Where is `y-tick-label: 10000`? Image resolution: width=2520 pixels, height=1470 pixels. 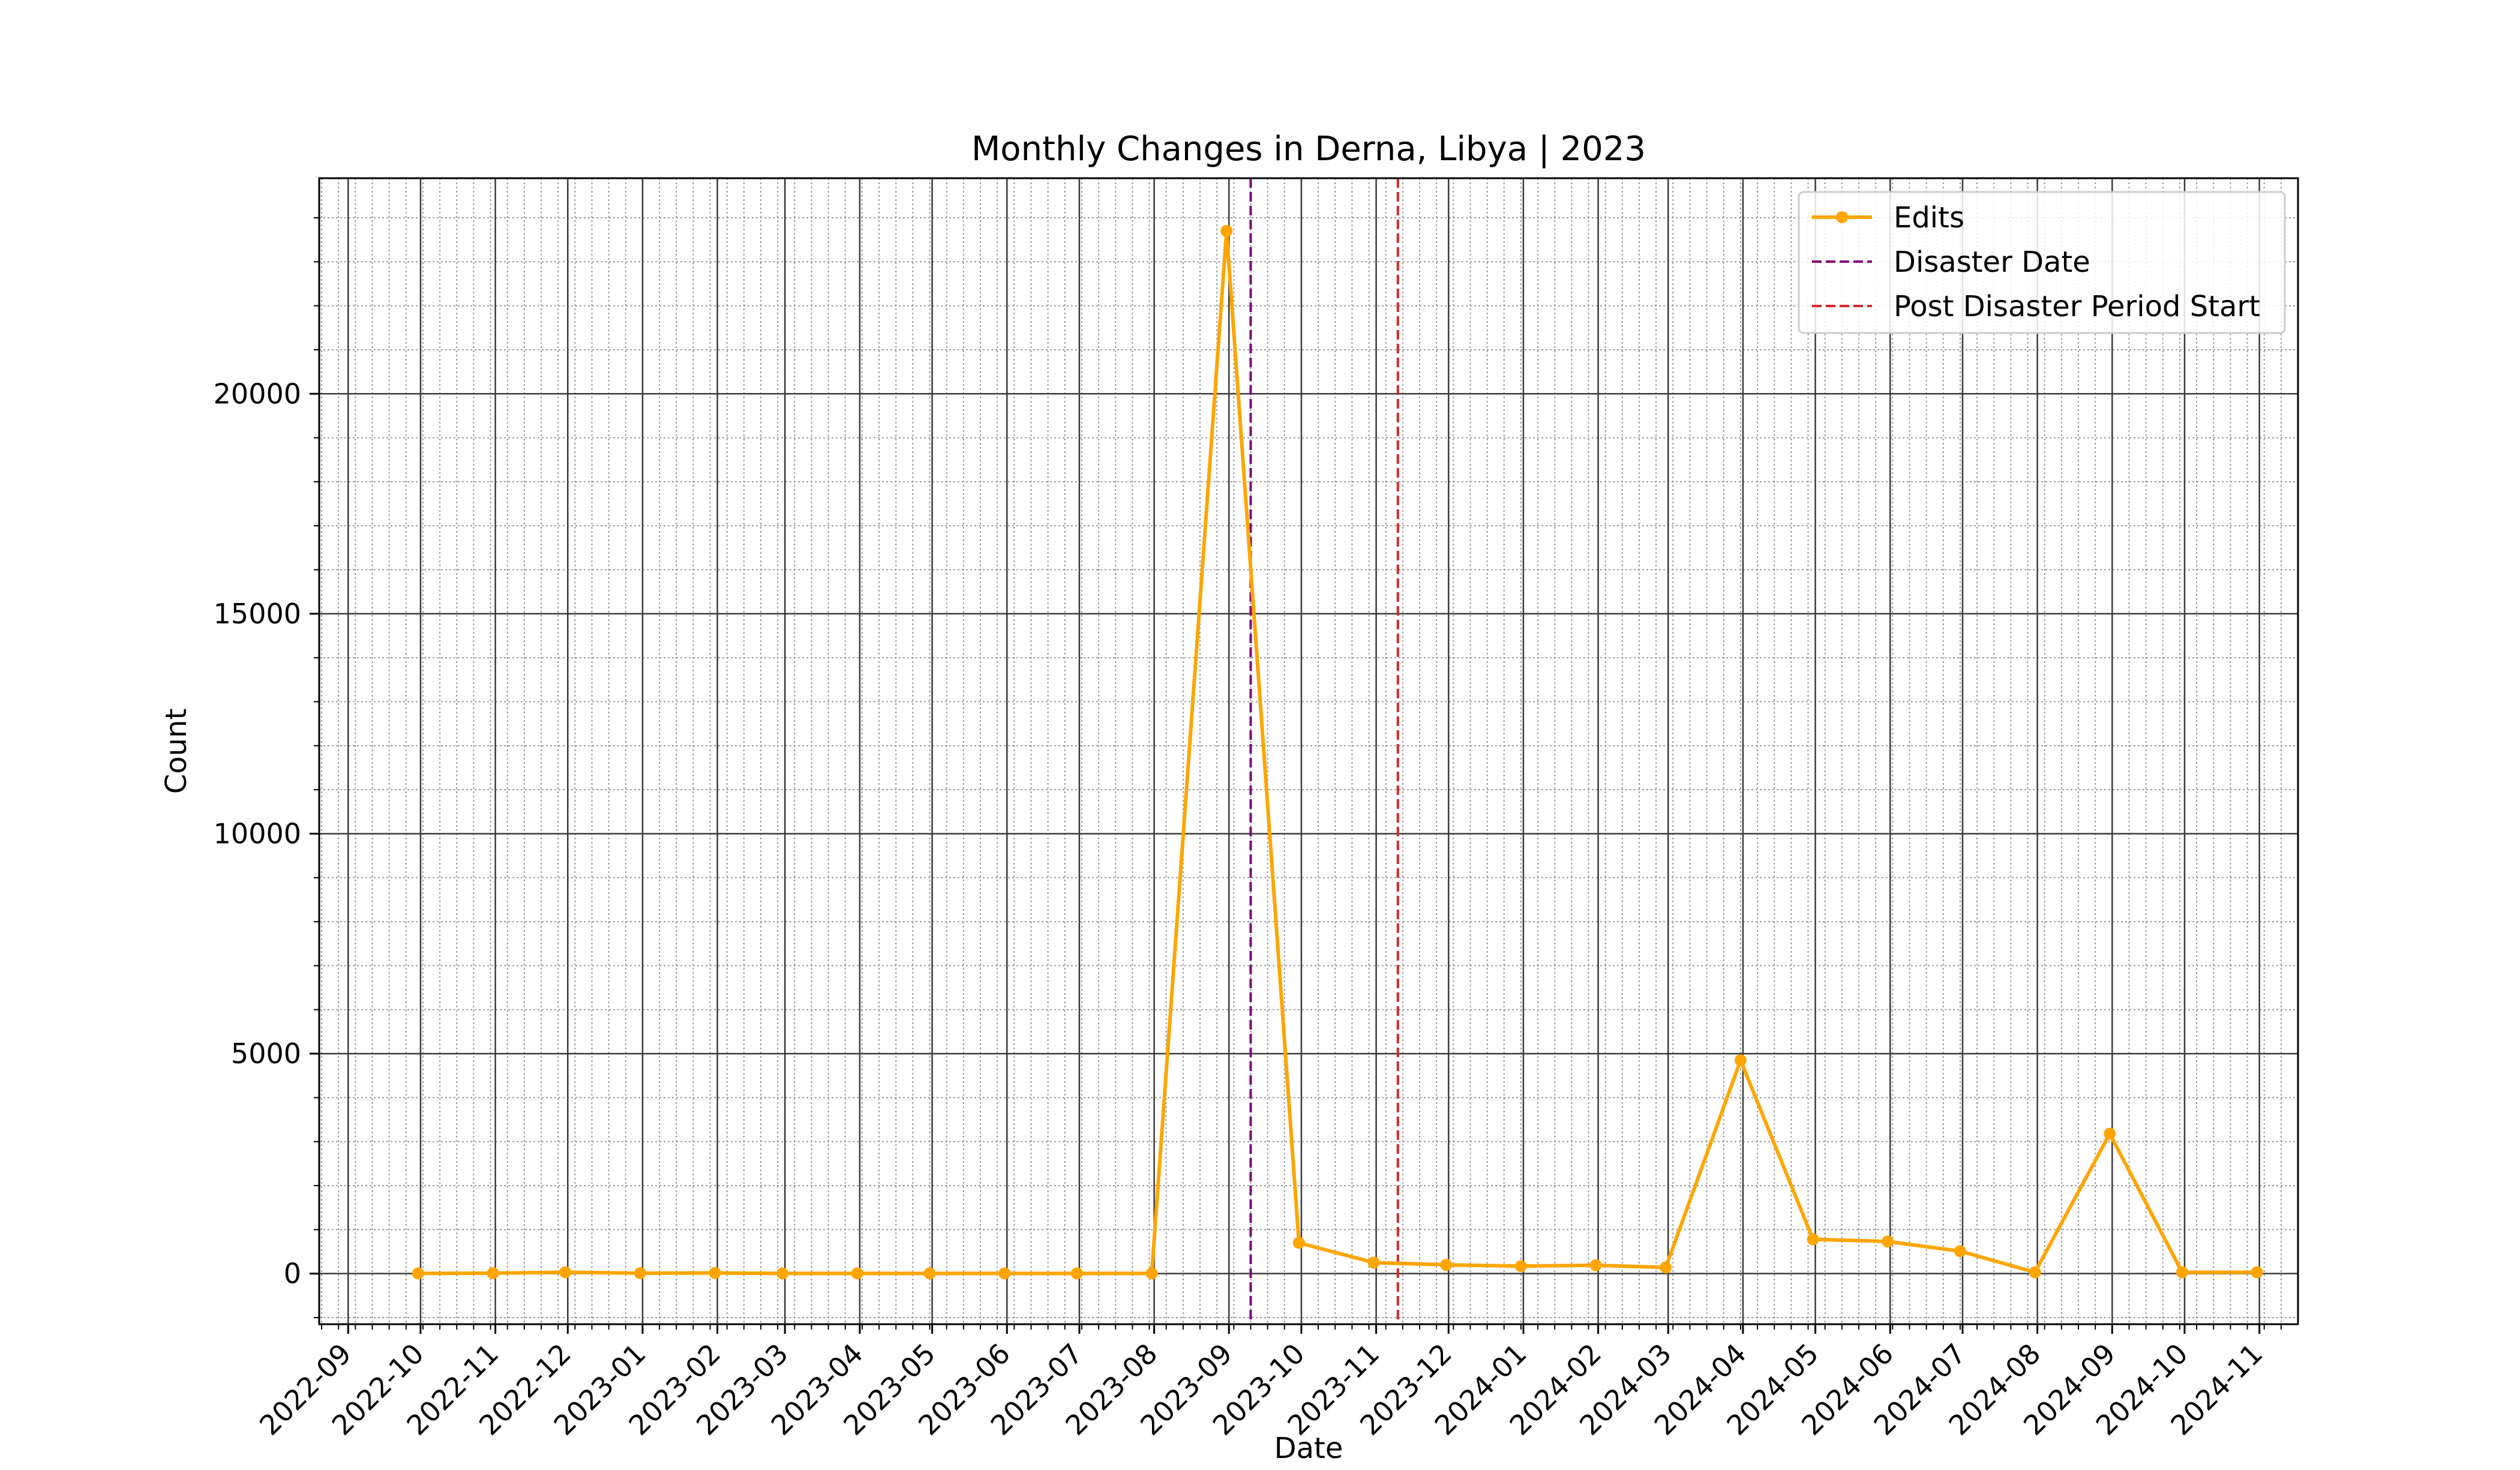 y-tick-label: 10000 is located at coordinates (257, 833).